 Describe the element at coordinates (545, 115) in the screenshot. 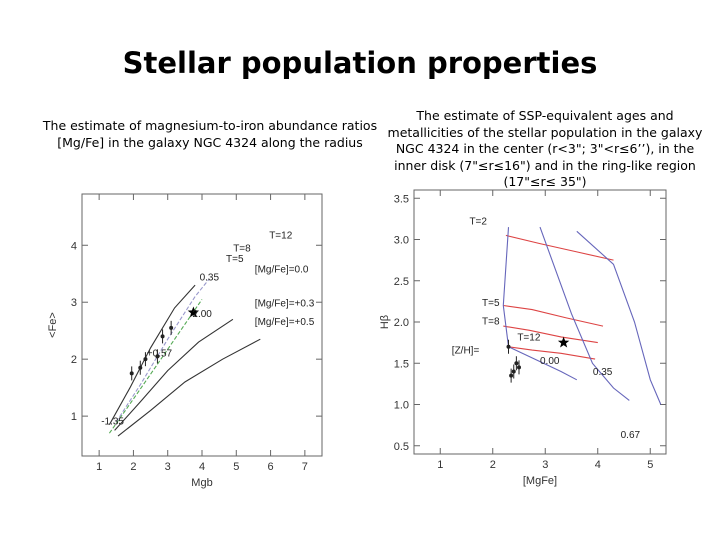

I see `right-caption-line: The estimate of SSP-equivalent ages and` at that location.